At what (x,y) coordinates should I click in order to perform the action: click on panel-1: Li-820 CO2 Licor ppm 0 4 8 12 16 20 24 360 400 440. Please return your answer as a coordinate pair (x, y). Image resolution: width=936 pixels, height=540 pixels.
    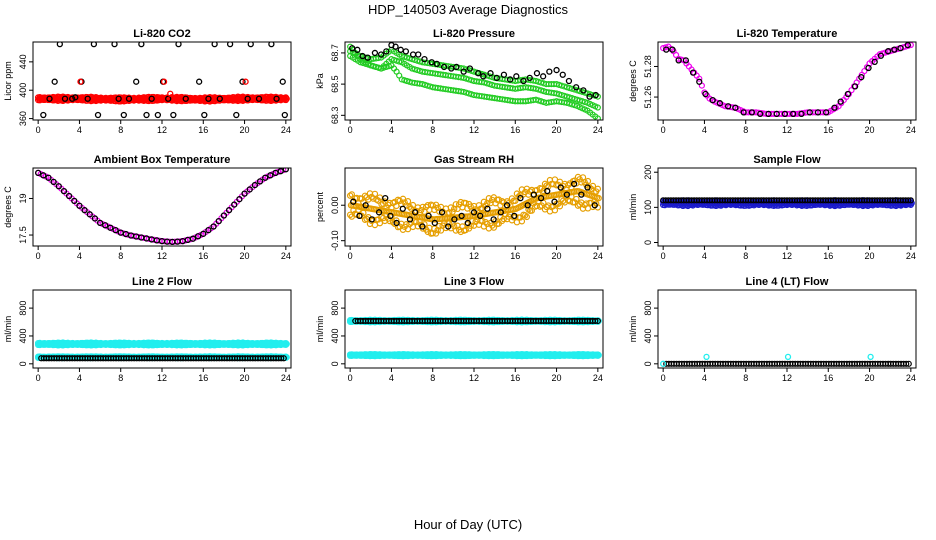
    Looking at the image, I should click on (147, 81).